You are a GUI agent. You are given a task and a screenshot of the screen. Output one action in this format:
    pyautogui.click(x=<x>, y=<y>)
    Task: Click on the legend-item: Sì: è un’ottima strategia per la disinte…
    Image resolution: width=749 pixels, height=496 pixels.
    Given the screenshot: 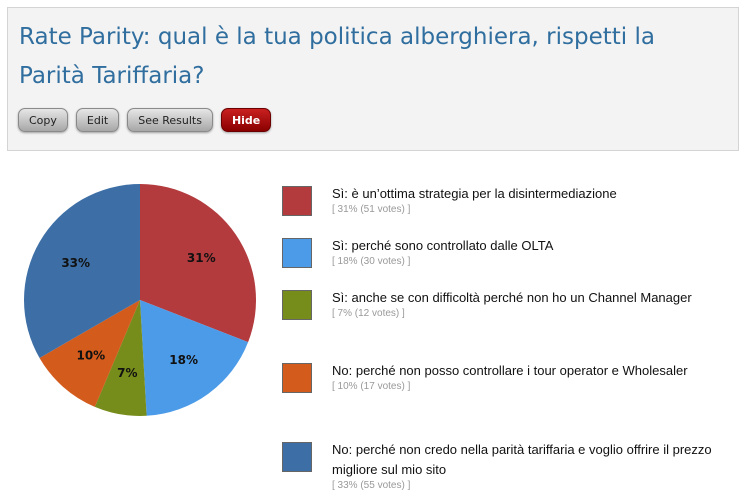 What is the action you would take?
    pyautogui.click(x=512, y=210)
    